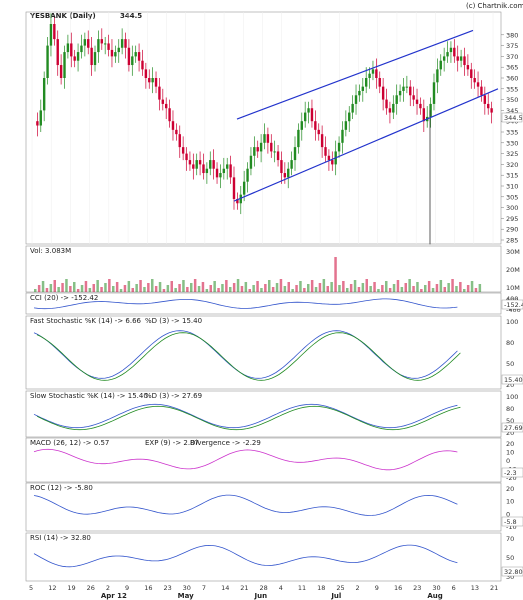  What do you see at coordinates (91, 588) in the screenshot?
I see `date-tick-label: 26` at bounding box center [91, 588].